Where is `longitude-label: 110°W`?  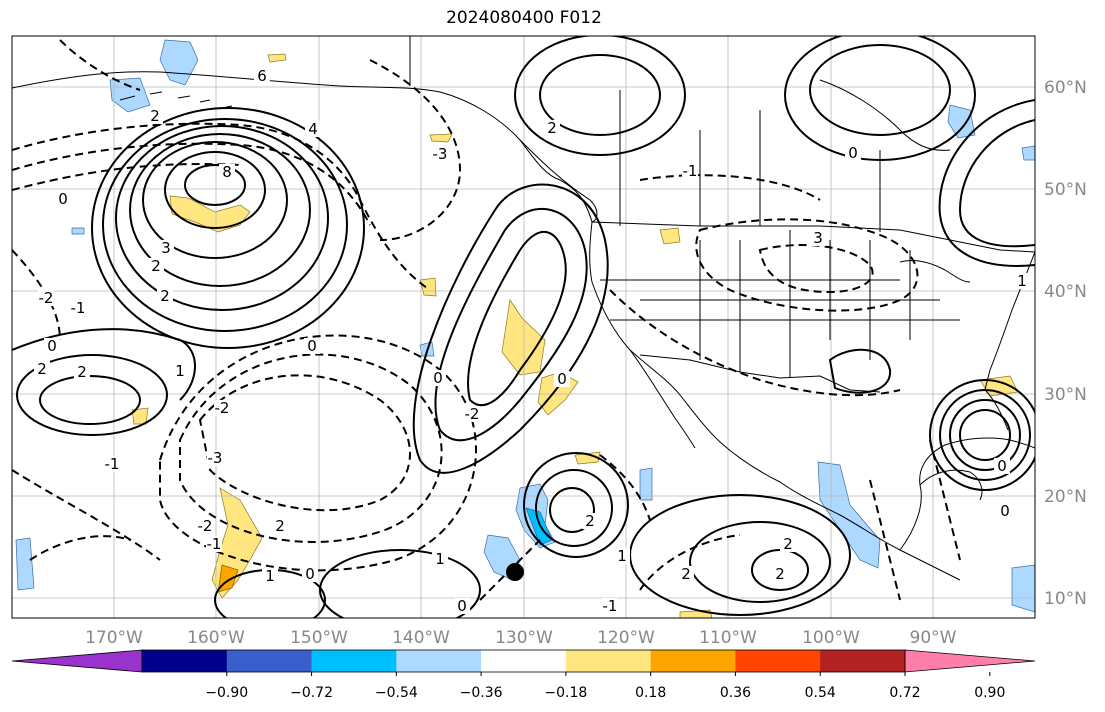
longitude-label: 110°W is located at coordinates (728, 638).